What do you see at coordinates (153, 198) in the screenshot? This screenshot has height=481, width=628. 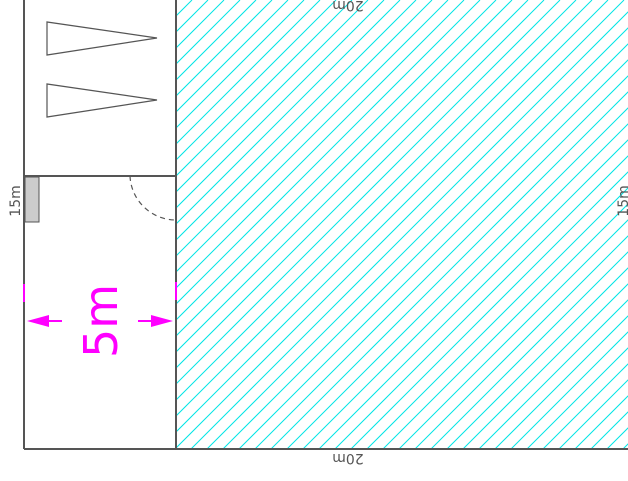 I see `door-swing-icon` at bounding box center [153, 198].